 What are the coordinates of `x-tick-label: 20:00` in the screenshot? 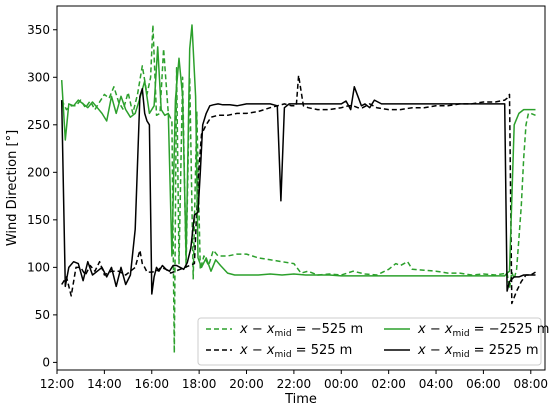 It's located at (246, 384).